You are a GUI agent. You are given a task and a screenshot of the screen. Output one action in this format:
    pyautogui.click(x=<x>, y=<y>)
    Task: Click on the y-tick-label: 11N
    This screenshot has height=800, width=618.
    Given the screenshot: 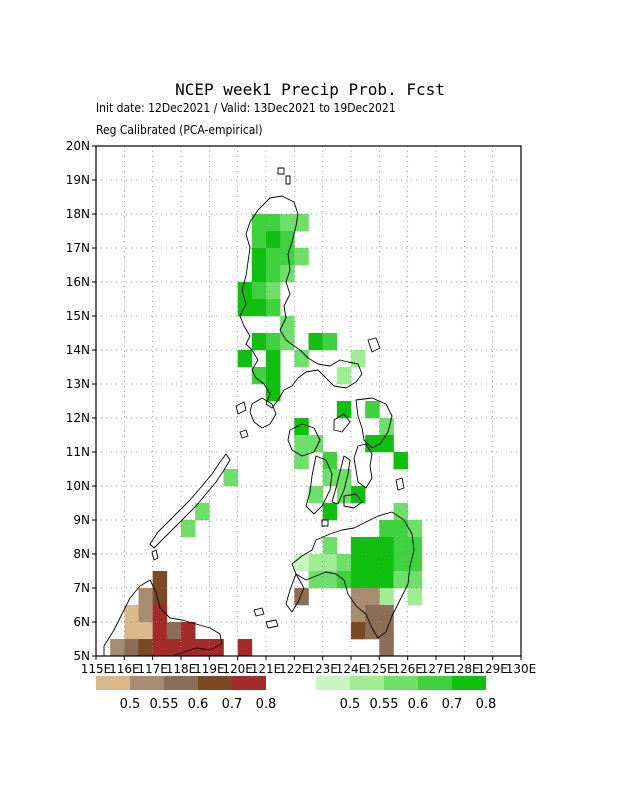 What is the action you would take?
    pyautogui.click(x=78, y=452)
    